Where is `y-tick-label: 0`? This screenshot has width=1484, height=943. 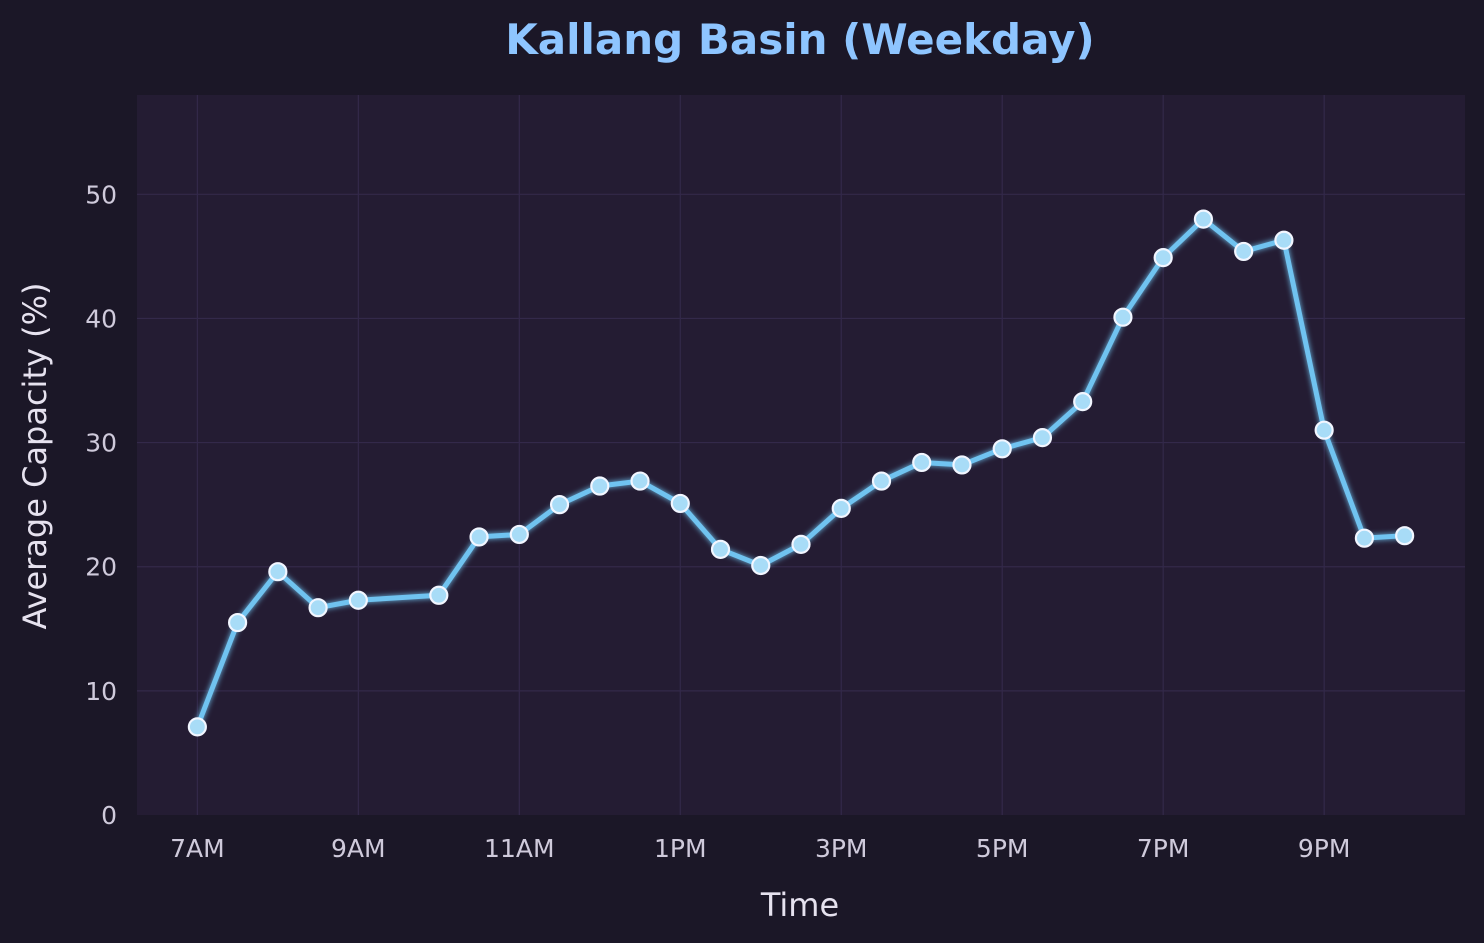 y-tick-label: 0 is located at coordinates (109, 815).